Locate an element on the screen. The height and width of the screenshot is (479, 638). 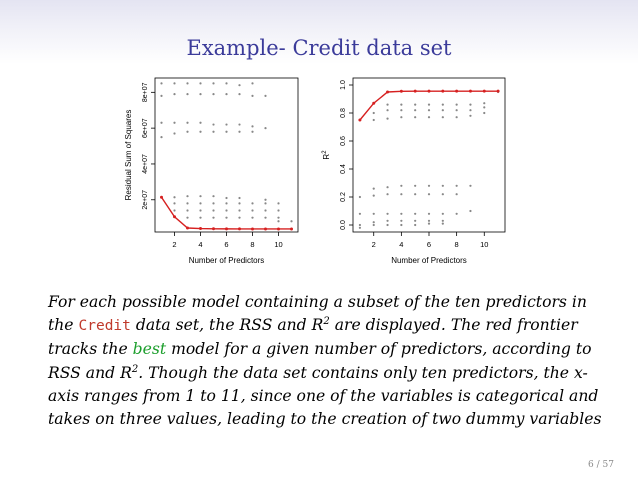
header-band is located at coordinates (319, 32).